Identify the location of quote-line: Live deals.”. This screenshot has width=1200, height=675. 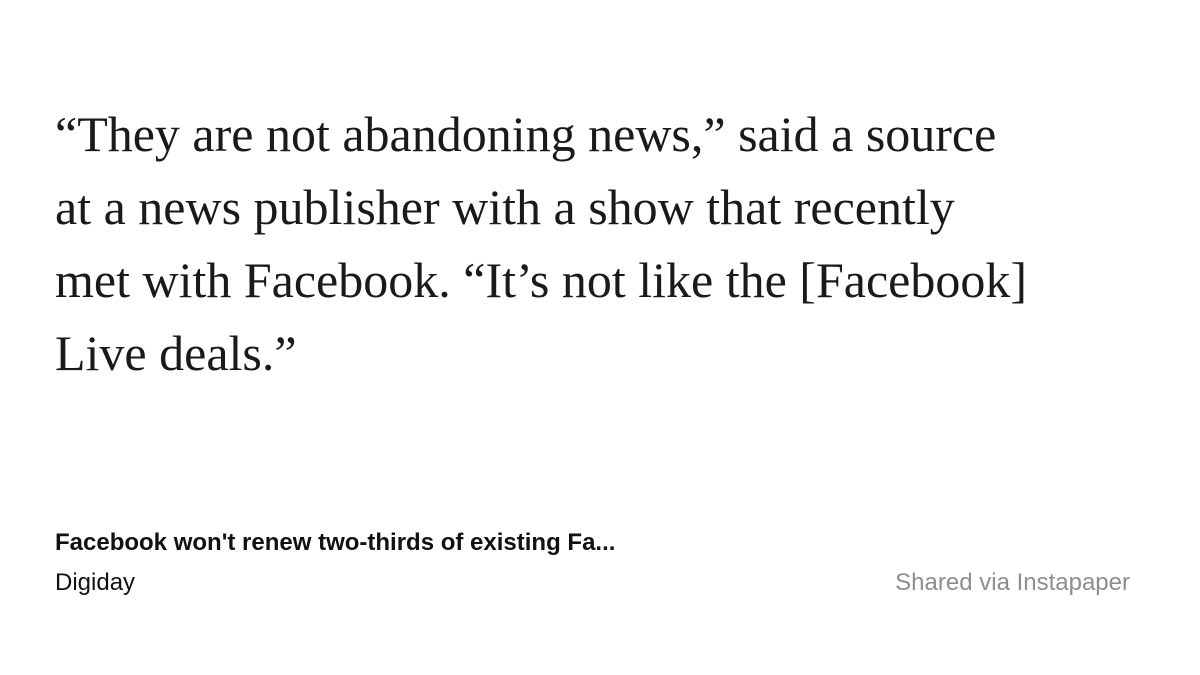
(176, 353).